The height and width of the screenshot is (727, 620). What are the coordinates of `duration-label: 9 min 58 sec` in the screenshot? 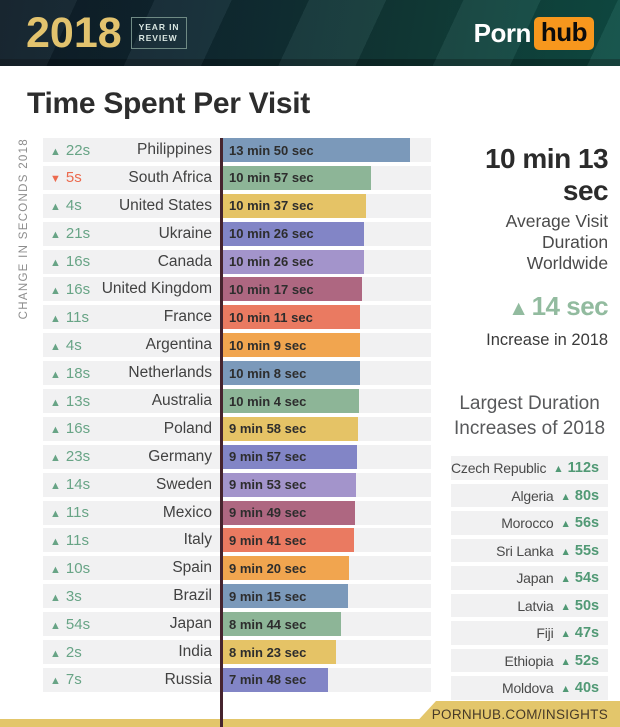 It's located at (268, 429).